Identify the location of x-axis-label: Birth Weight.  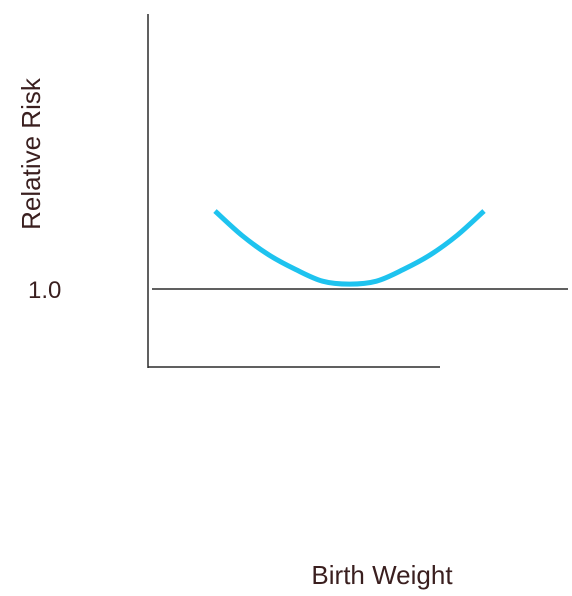
(382, 575).